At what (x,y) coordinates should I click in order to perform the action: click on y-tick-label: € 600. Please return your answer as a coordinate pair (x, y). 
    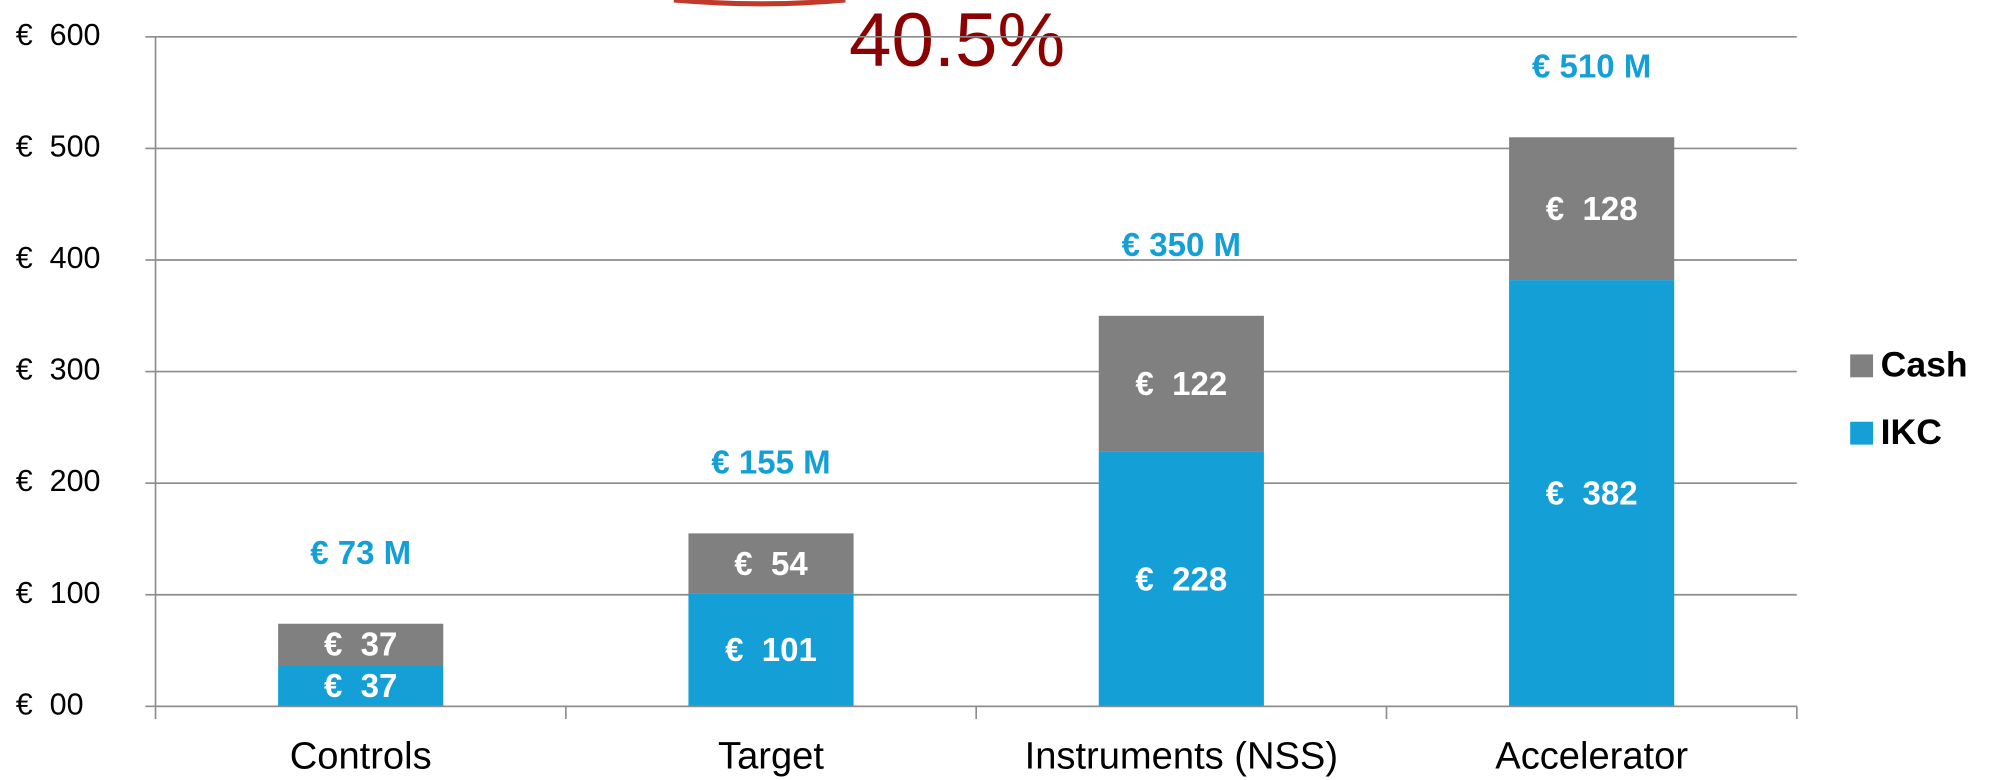
    Looking at the image, I should click on (58, 35).